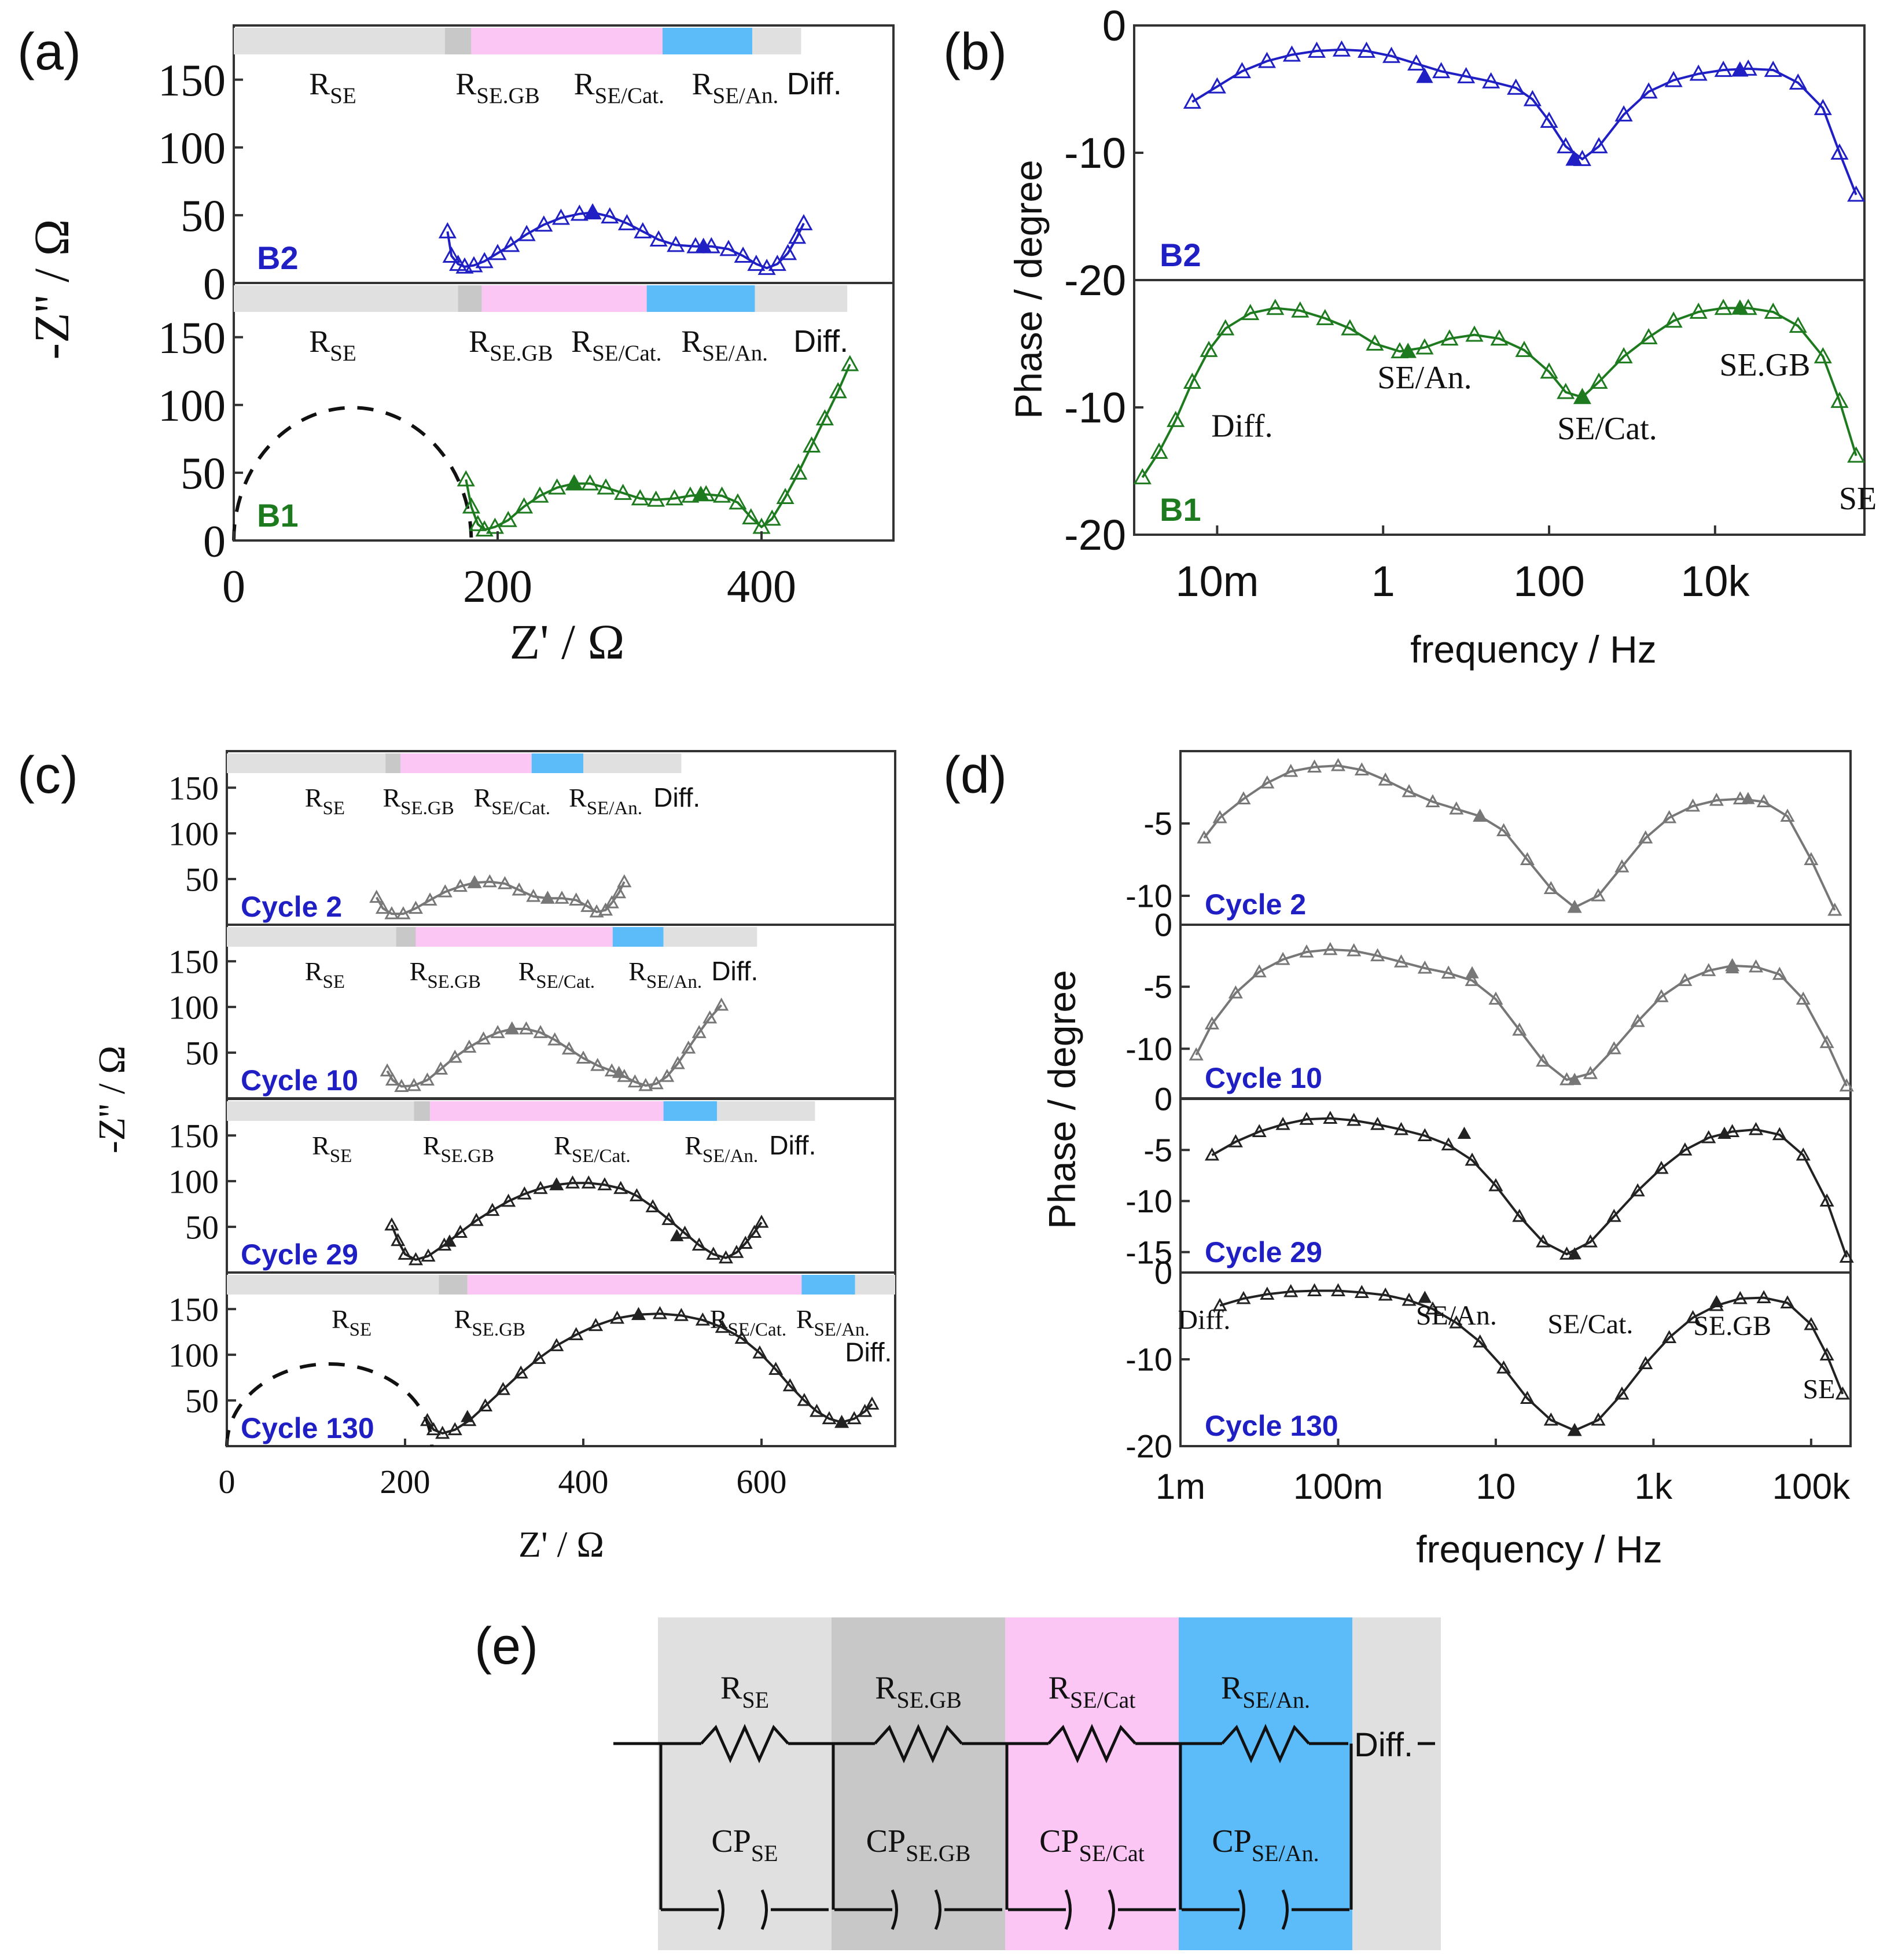 Image resolution: width=1887 pixels, height=1960 pixels. What do you see at coordinates (918, 1844) in the screenshot?
I see `cpe-label: CPSE.GB` at bounding box center [918, 1844].